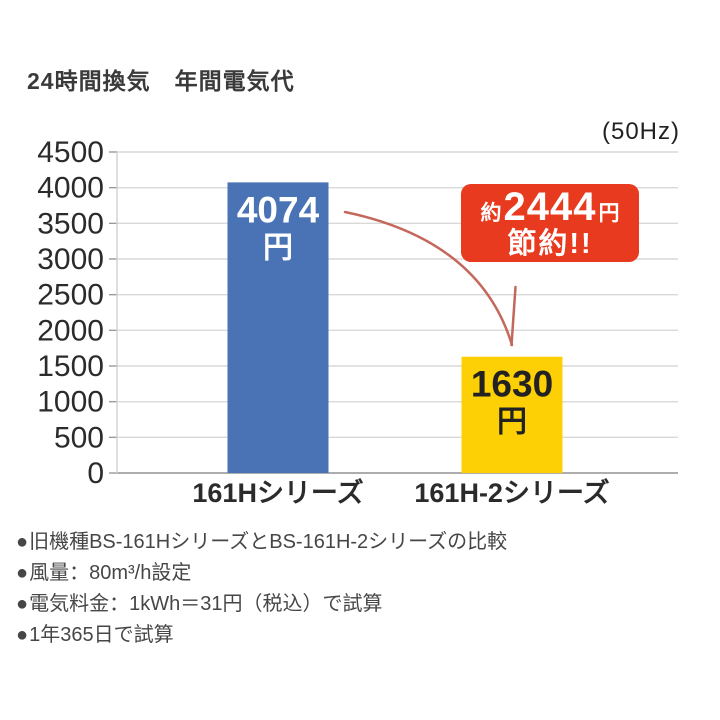 The width and height of the screenshot is (720, 720). Describe the element at coordinates (640, 131) in the screenshot. I see `frequency-label: (50Hz)` at that location.